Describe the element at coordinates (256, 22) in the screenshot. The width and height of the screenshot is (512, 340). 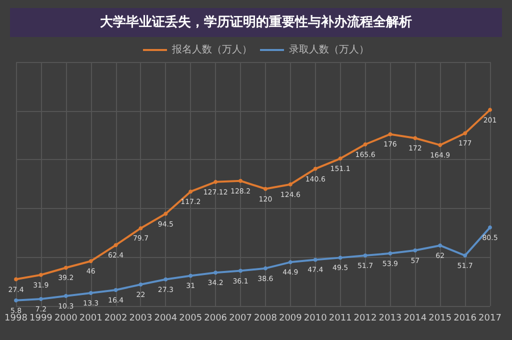
I see `chart-title: 大学毕业证丢失，学历证明的重要性与补办流程全解析` at that location.